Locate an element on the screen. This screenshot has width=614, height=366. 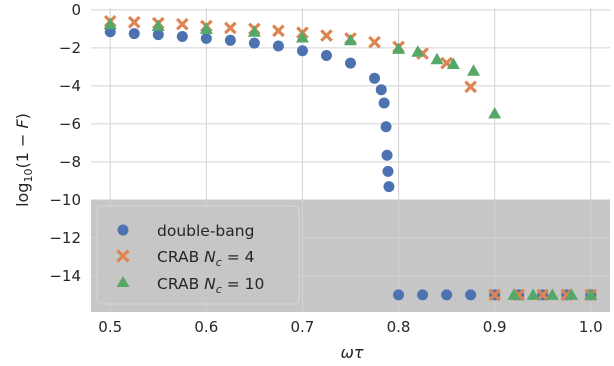
x-tick-label: 1.0 is located at coordinates (591, 327).